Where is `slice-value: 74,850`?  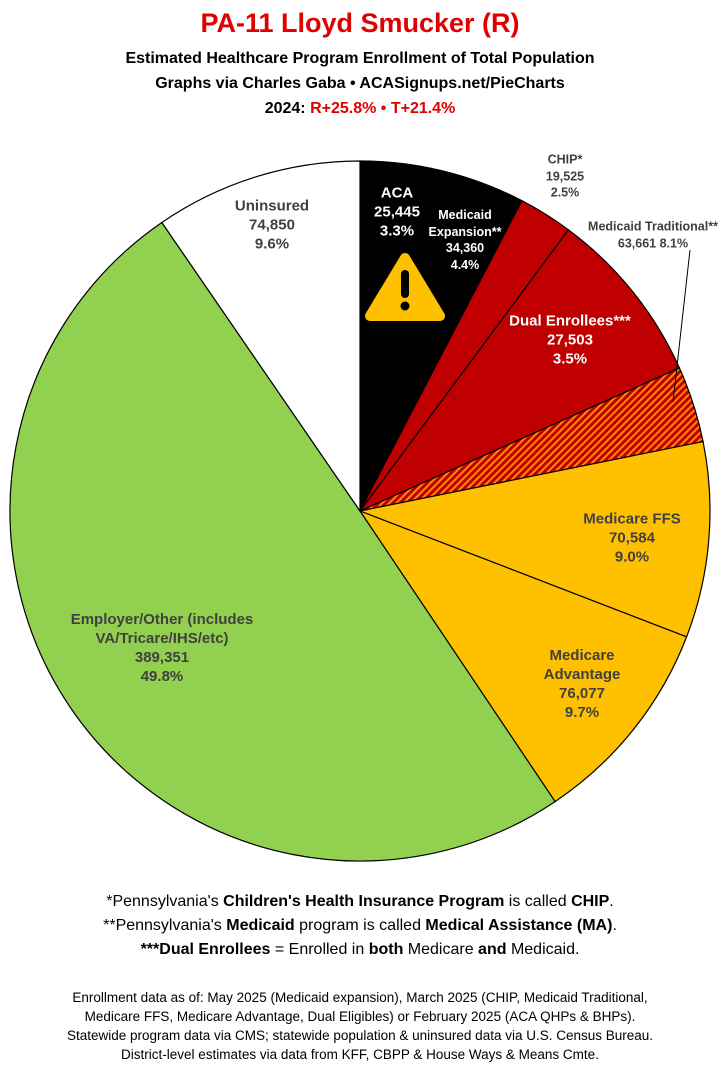
slice-value: 74,850 is located at coordinates (272, 225).